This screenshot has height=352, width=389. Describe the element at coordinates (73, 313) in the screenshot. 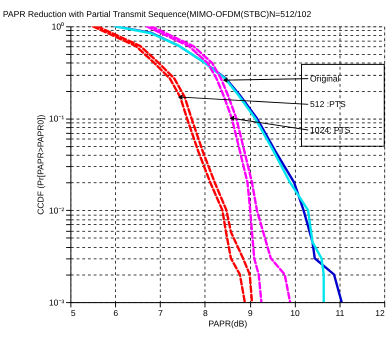

I see `x-tick-label: 5` at that location.